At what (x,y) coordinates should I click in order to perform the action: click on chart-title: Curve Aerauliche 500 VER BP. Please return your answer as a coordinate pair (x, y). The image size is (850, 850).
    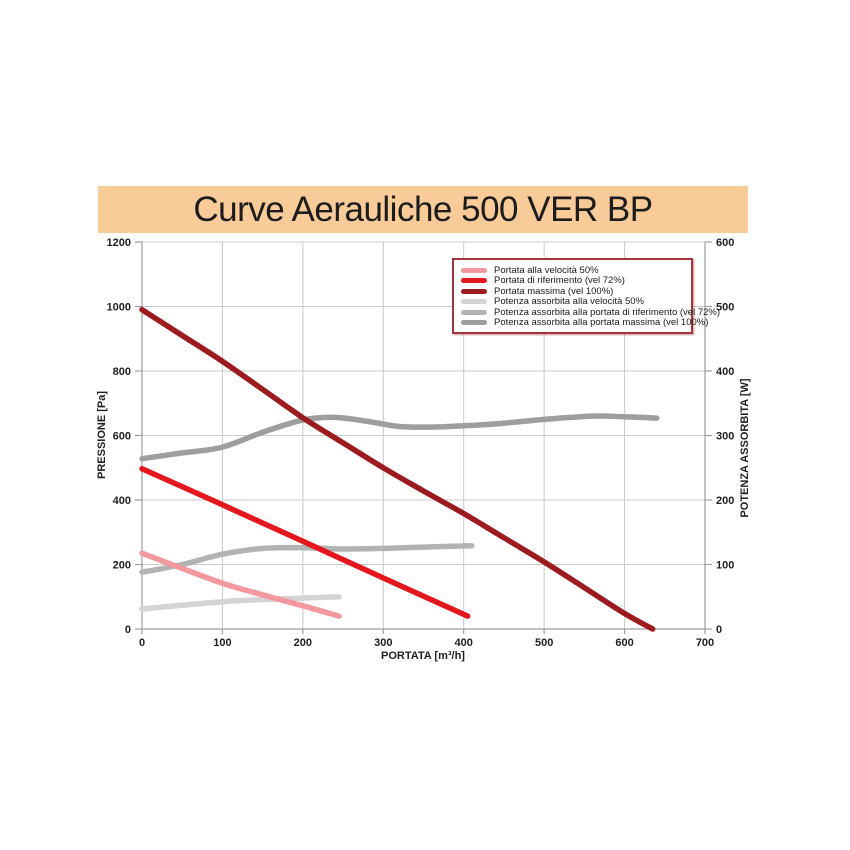
    Looking at the image, I should click on (423, 209).